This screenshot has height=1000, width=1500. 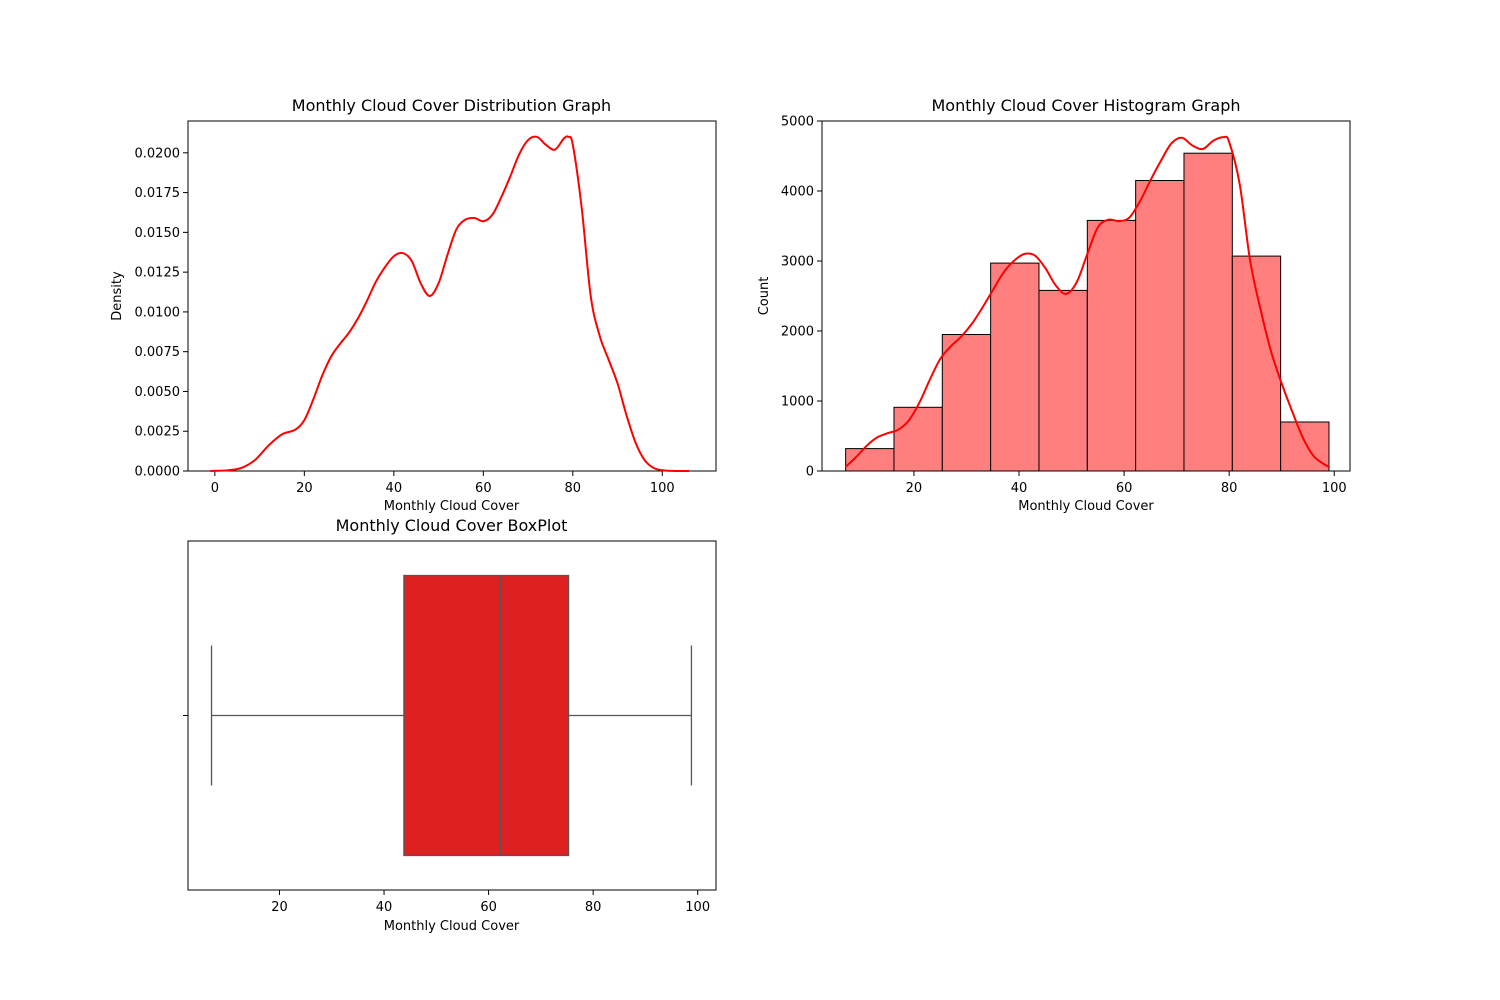 I want to click on boxplot-x-tick-label: 20, so click(x=279, y=907).